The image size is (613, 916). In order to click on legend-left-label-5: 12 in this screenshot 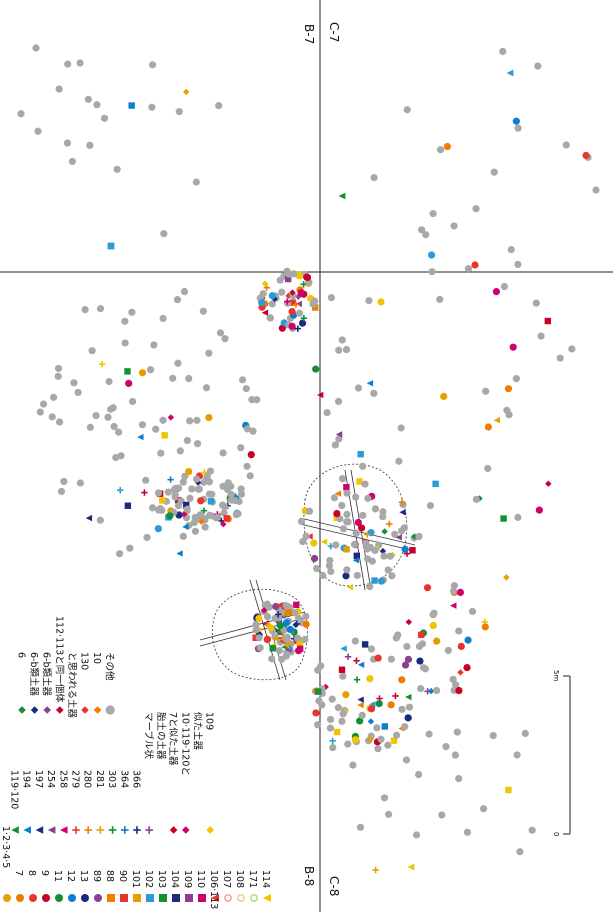, I will do `click(70, 876)`.